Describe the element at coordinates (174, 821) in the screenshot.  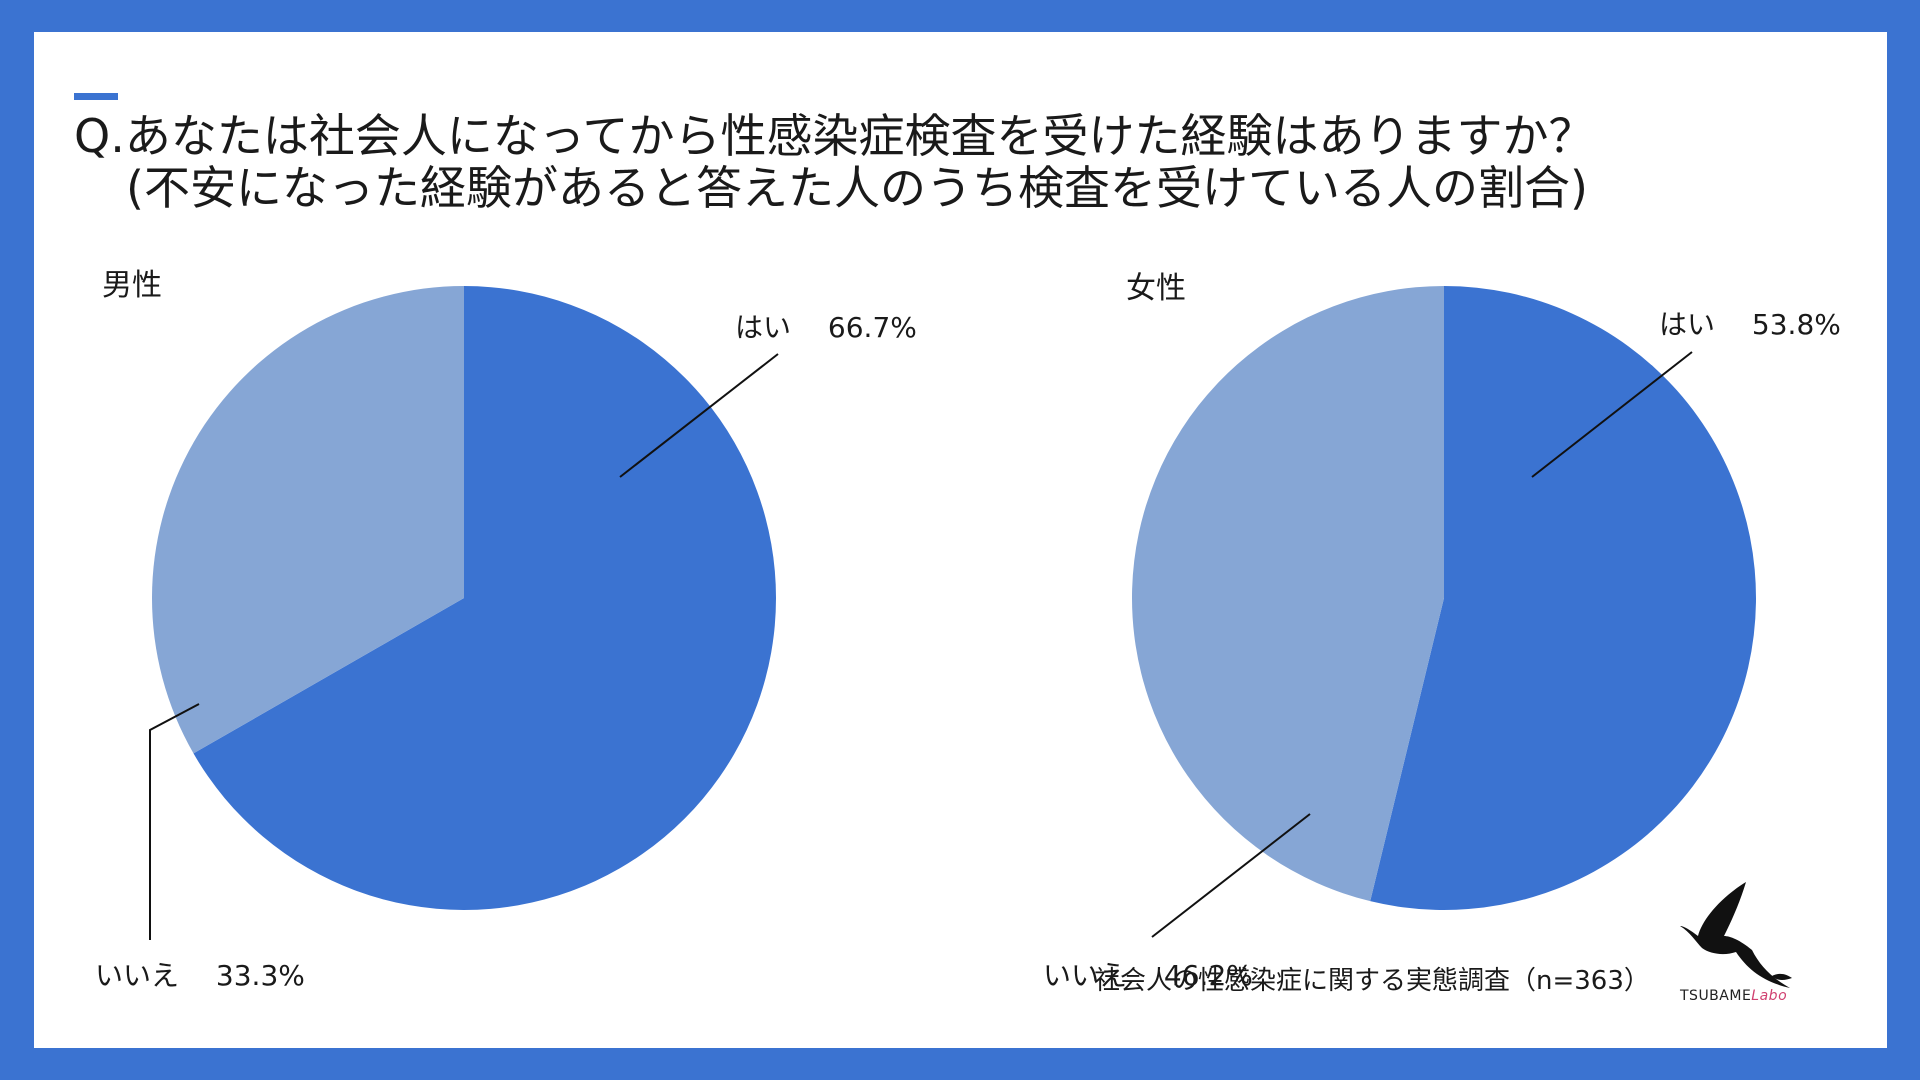
I see `male-no-leader-line` at that location.